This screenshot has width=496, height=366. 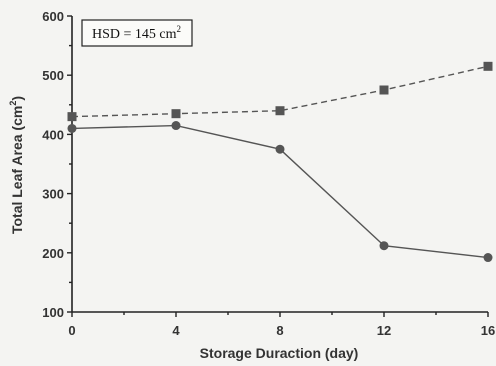 I want to click on y-tick-label: 300, so click(x=53, y=194).